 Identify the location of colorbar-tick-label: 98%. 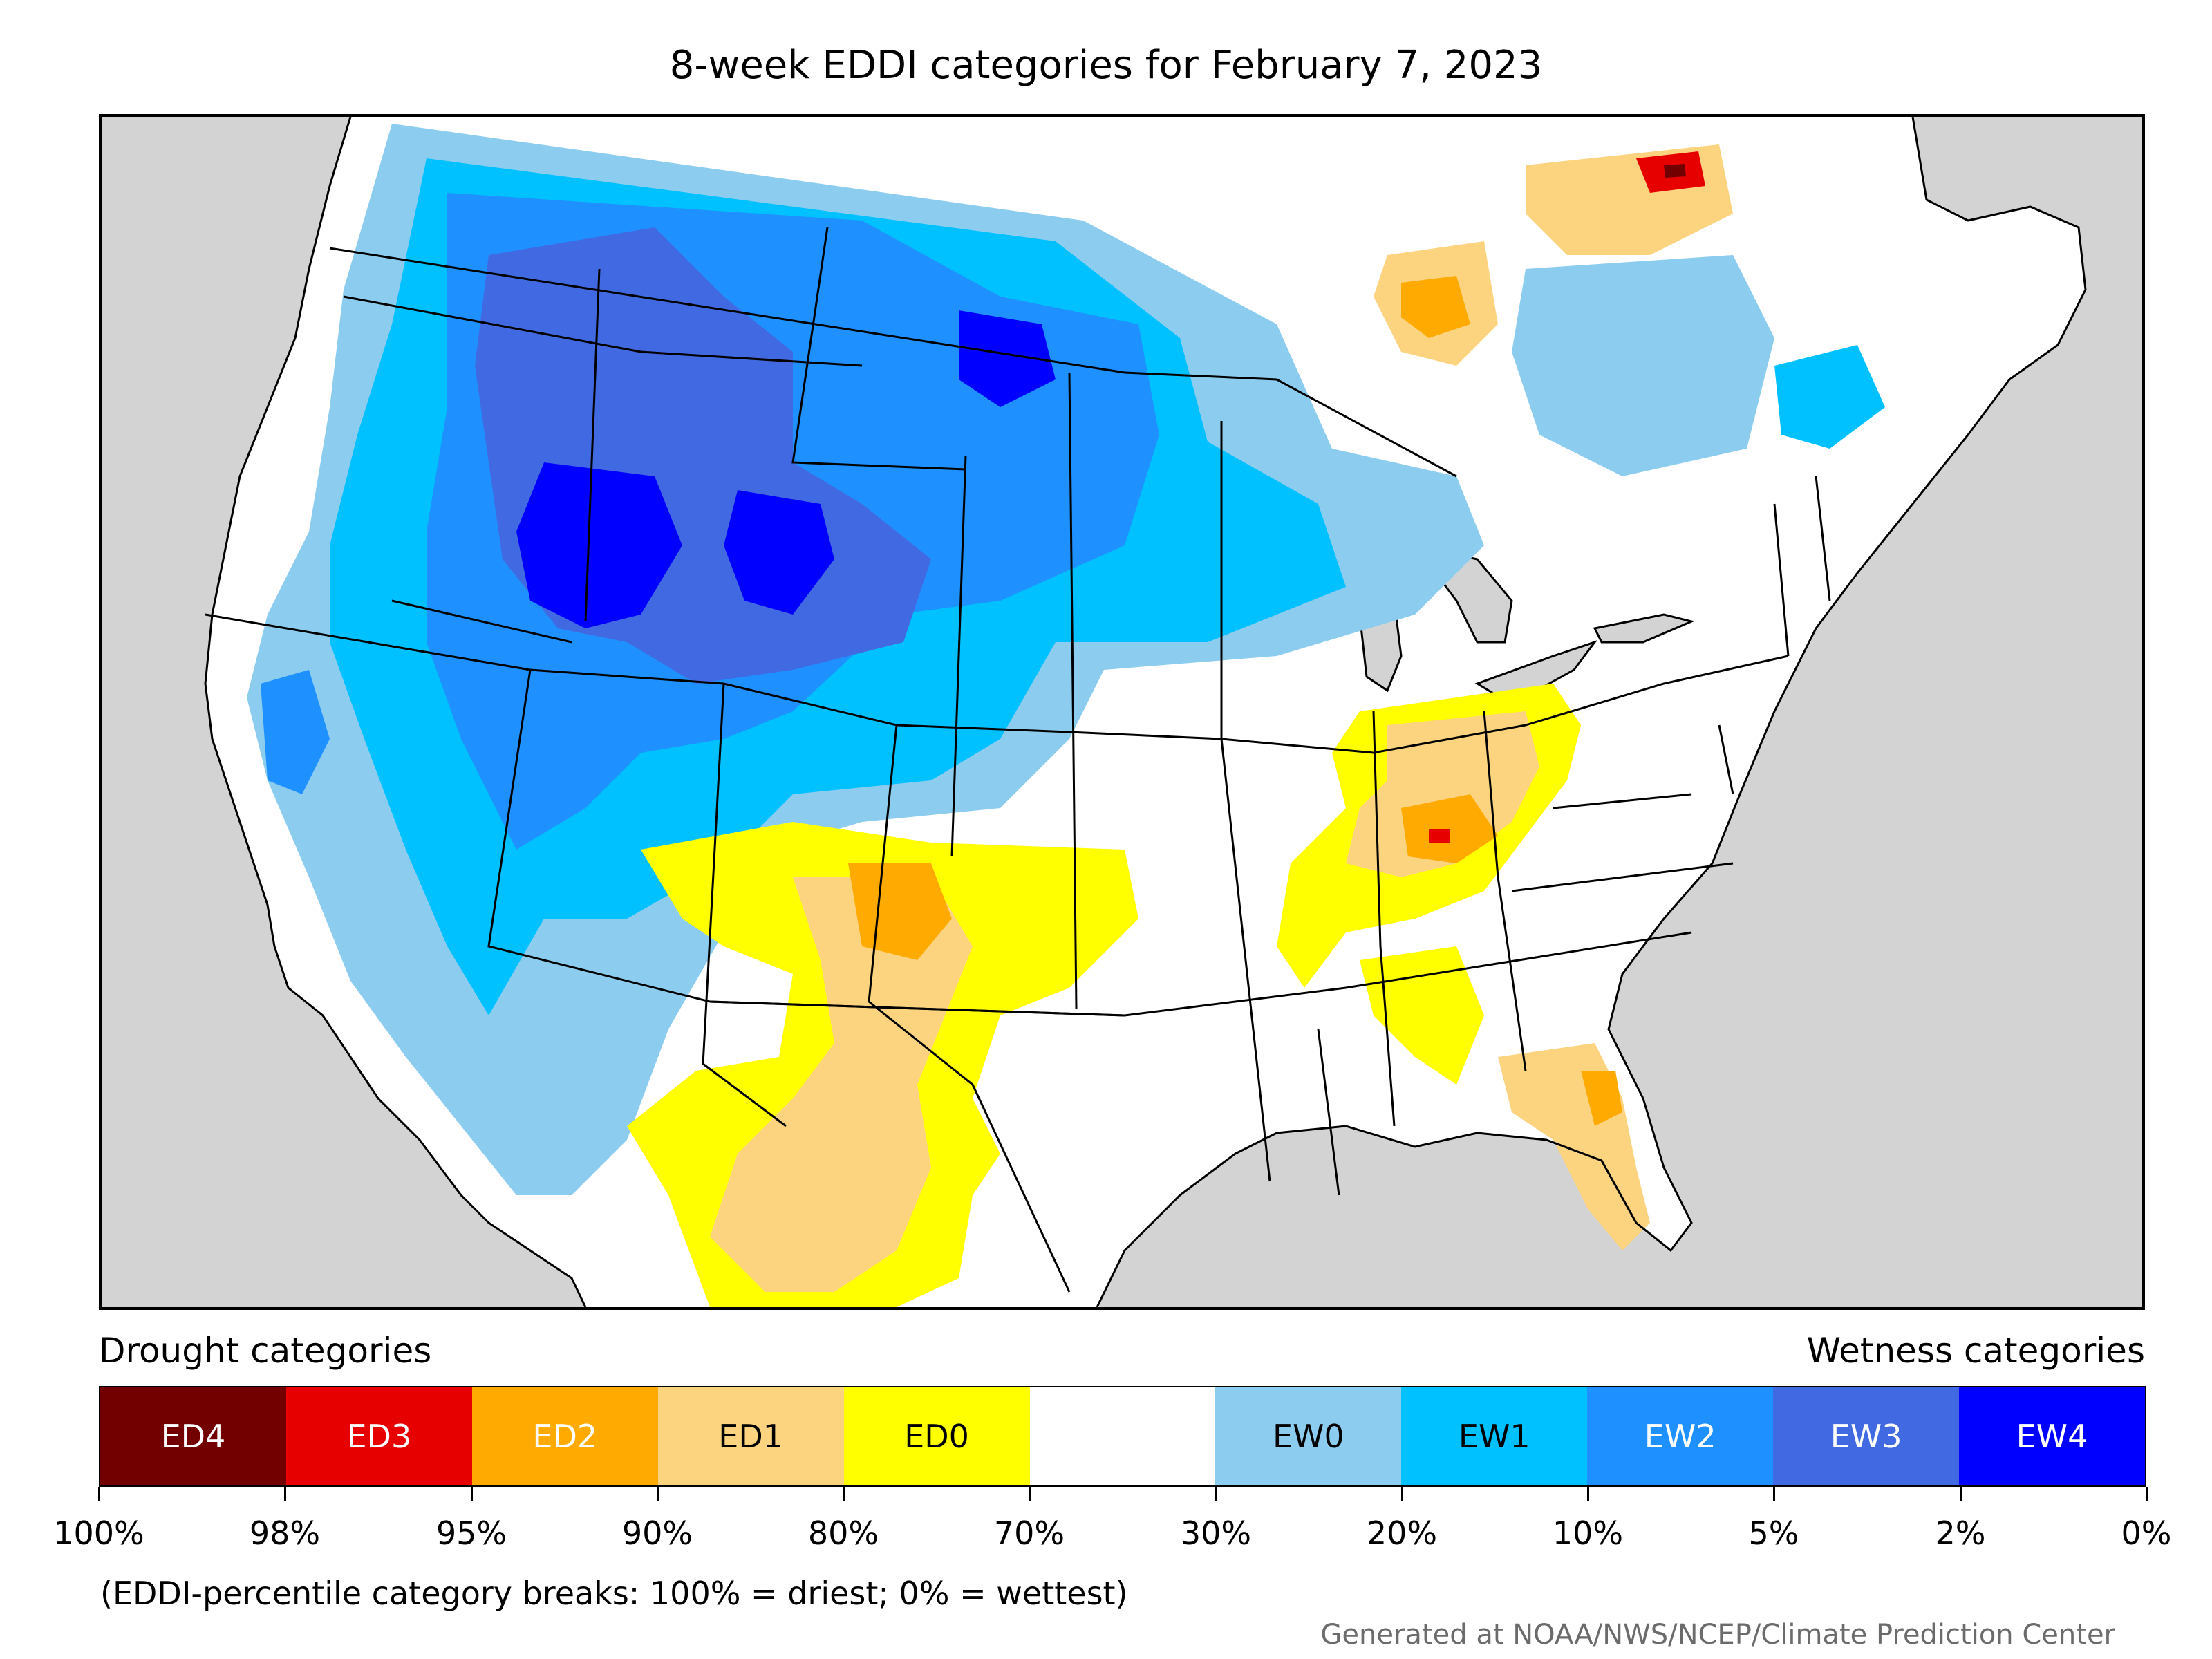
(285, 1534).